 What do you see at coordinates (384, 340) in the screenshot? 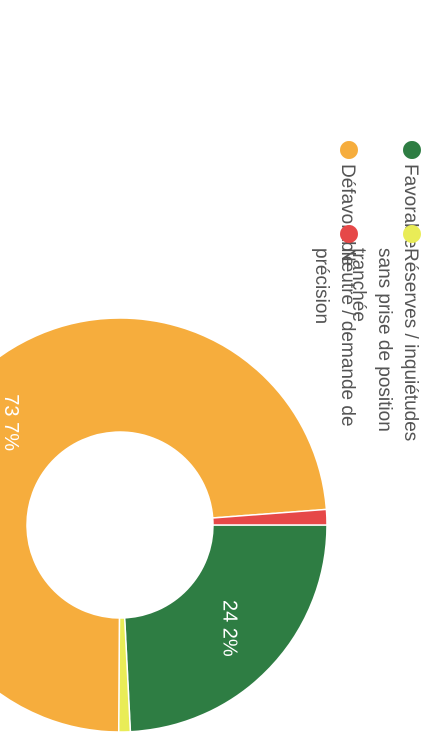
I see `legend-label: sans prise de position` at bounding box center [384, 340].